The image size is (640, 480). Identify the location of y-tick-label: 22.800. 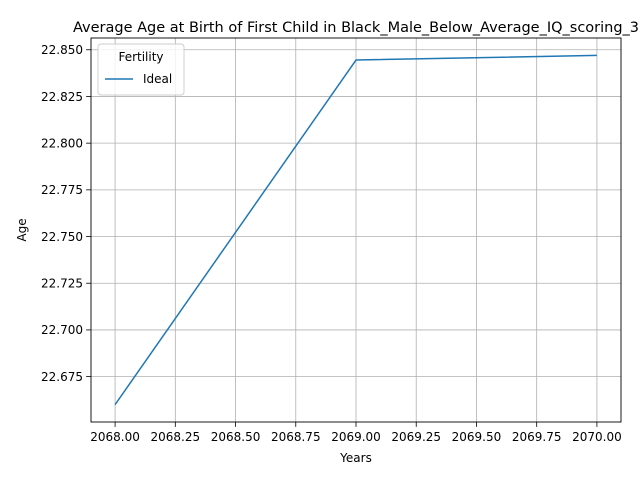
(62, 143).